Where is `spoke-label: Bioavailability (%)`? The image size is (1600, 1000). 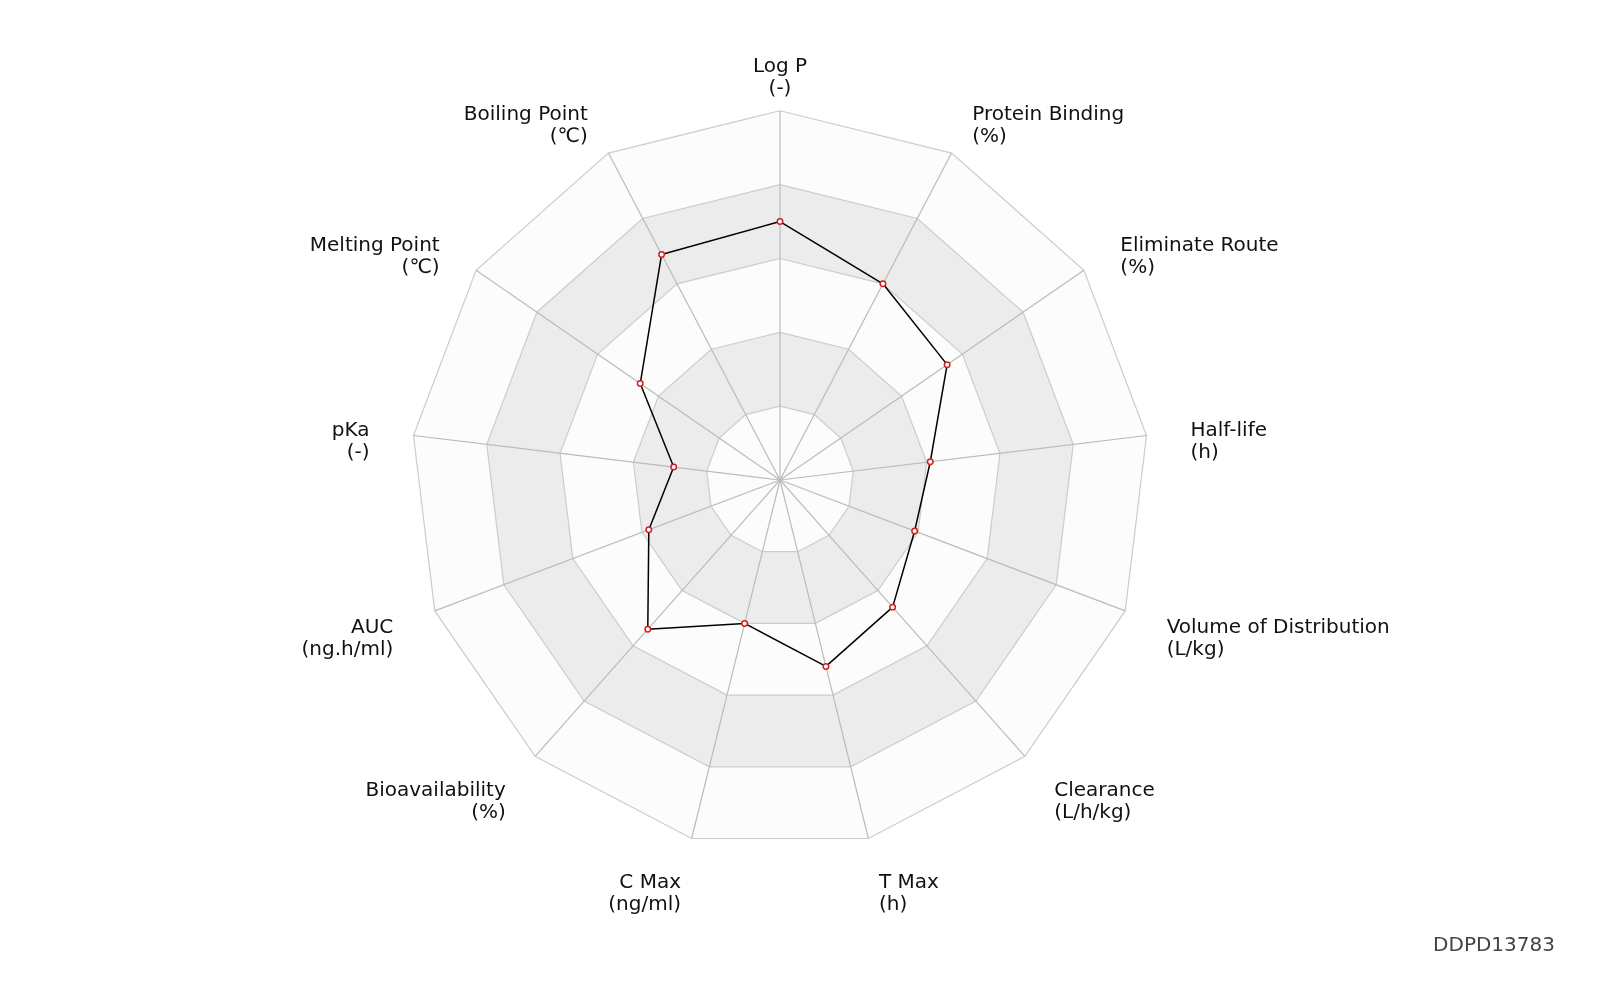
spoke-label: Bioavailability (%) is located at coordinates (435, 799).